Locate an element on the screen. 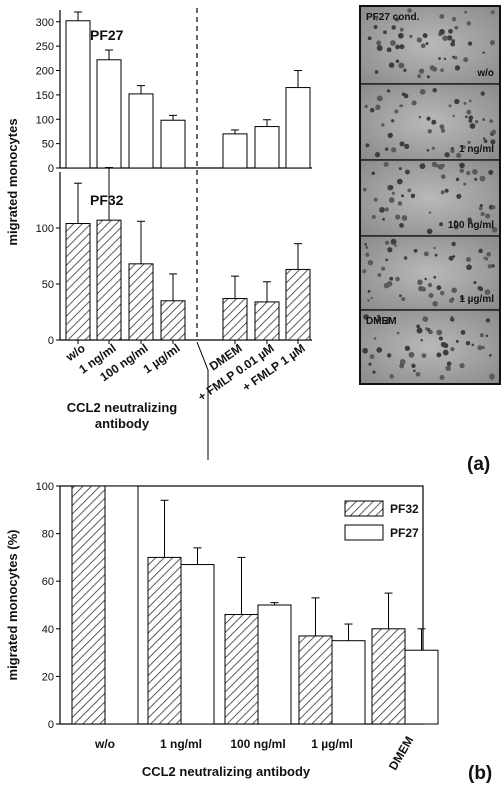  panel-b-category-label: DMEM is located at coordinates (401, 753).